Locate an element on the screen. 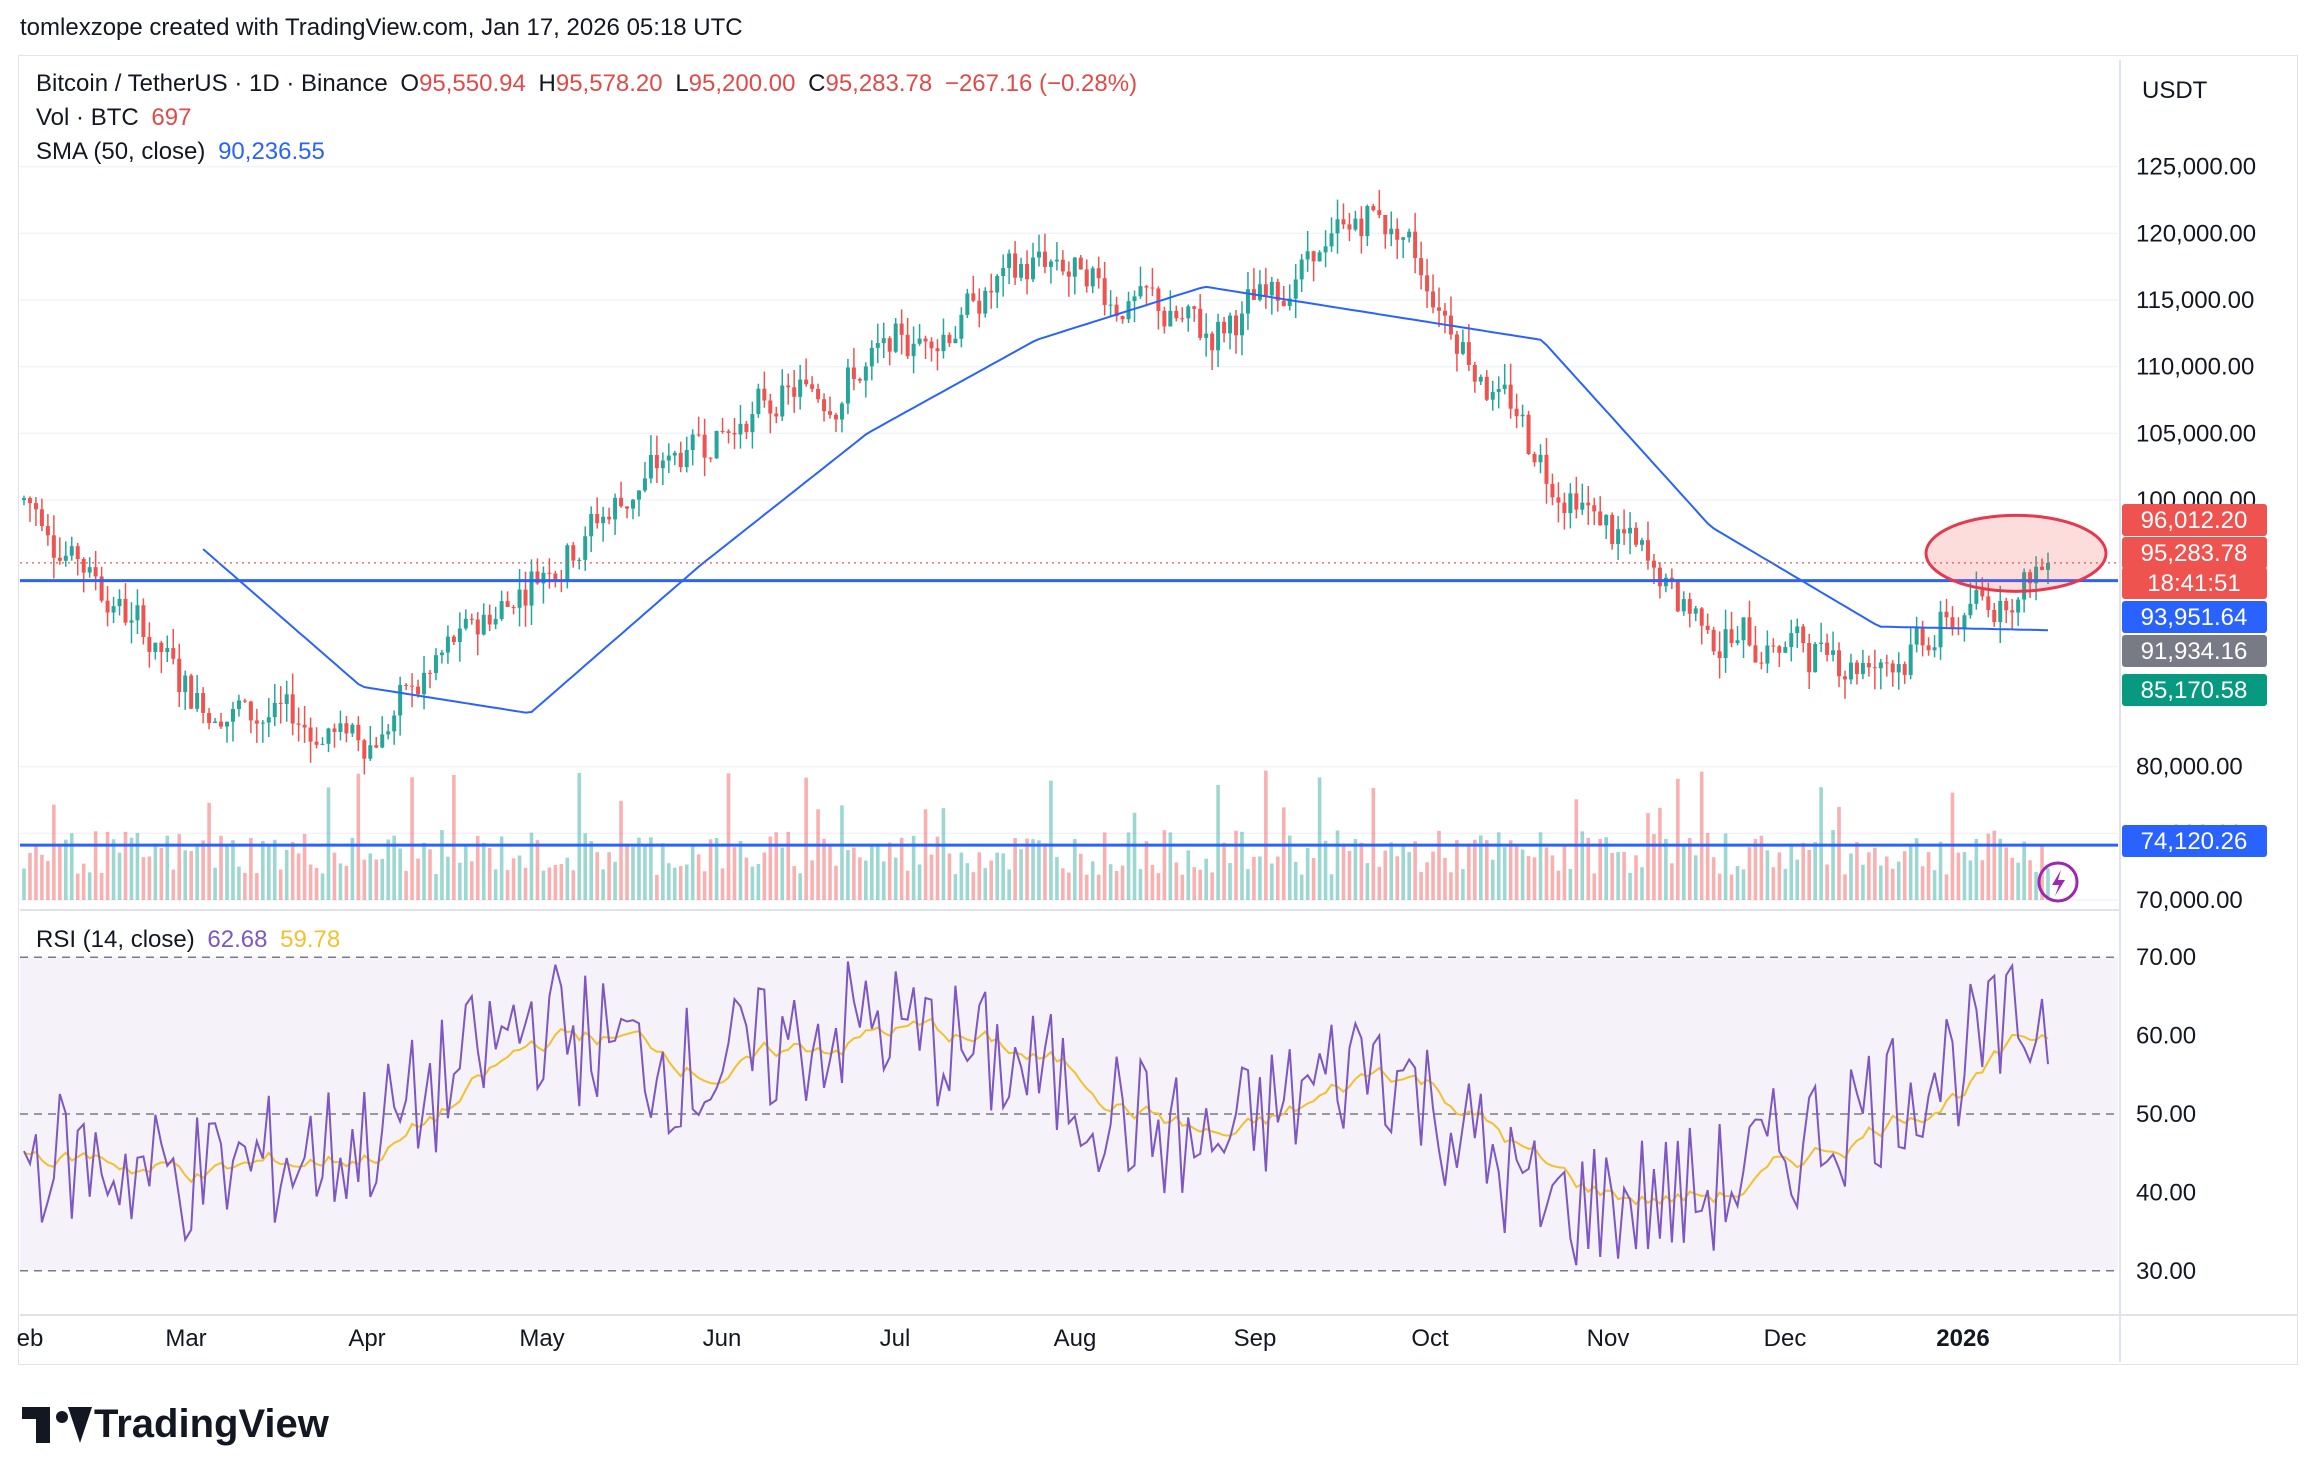 This screenshot has height=1484, width=2308. rsi-legend: RSI (14, close) 62.68 59.78 is located at coordinates (191, 940).